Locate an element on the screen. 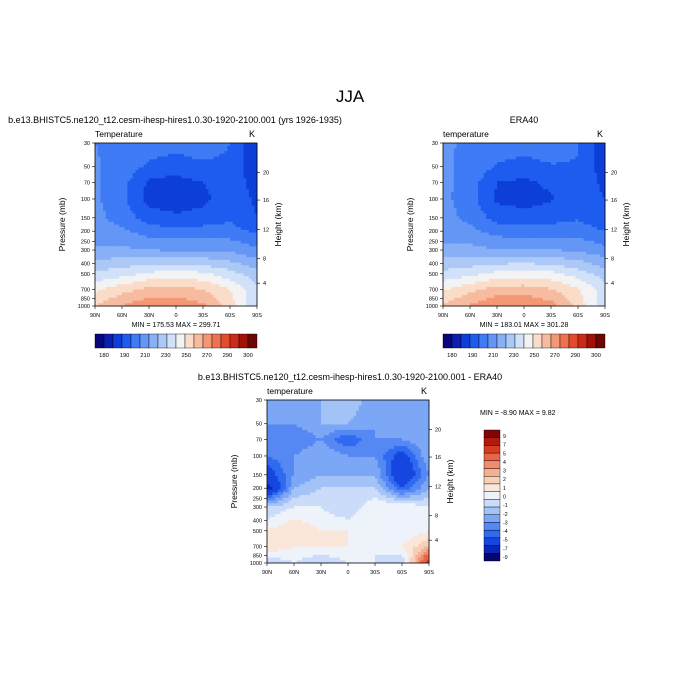 The width and height of the screenshot is (700, 700). colorbar-box is located at coordinates (252, 341).